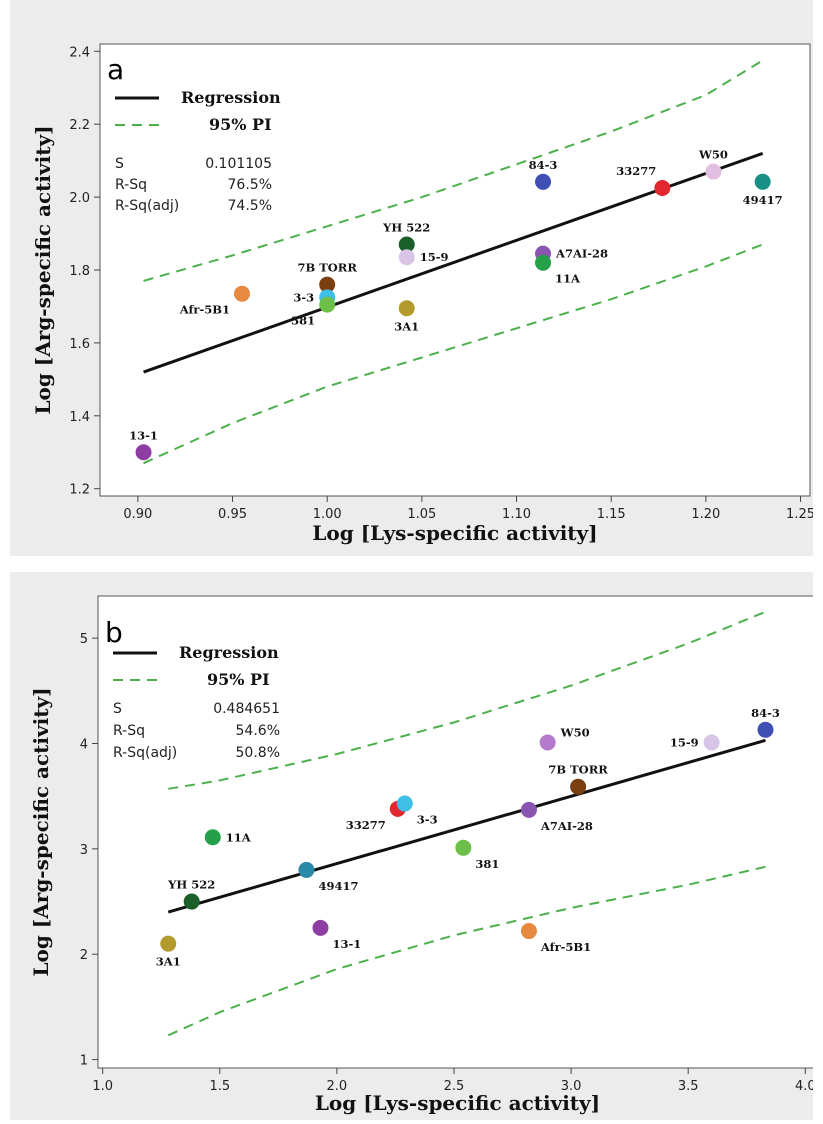  Describe the element at coordinates (41, 831) in the screenshot. I see `y-axis-label: Log [Arg-specific activity]` at that location.